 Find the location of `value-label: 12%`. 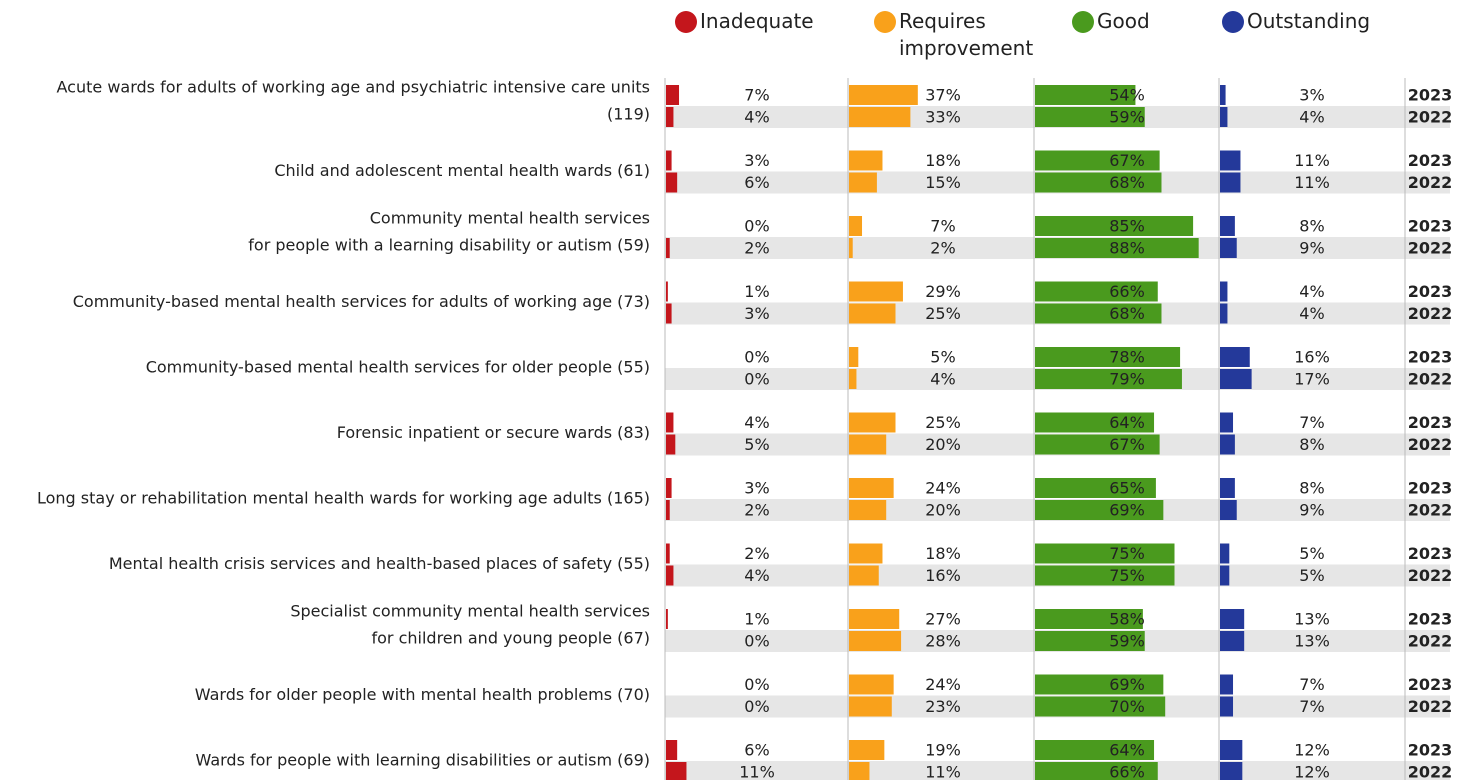

value-label: 12% is located at coordinates (1312, 750).